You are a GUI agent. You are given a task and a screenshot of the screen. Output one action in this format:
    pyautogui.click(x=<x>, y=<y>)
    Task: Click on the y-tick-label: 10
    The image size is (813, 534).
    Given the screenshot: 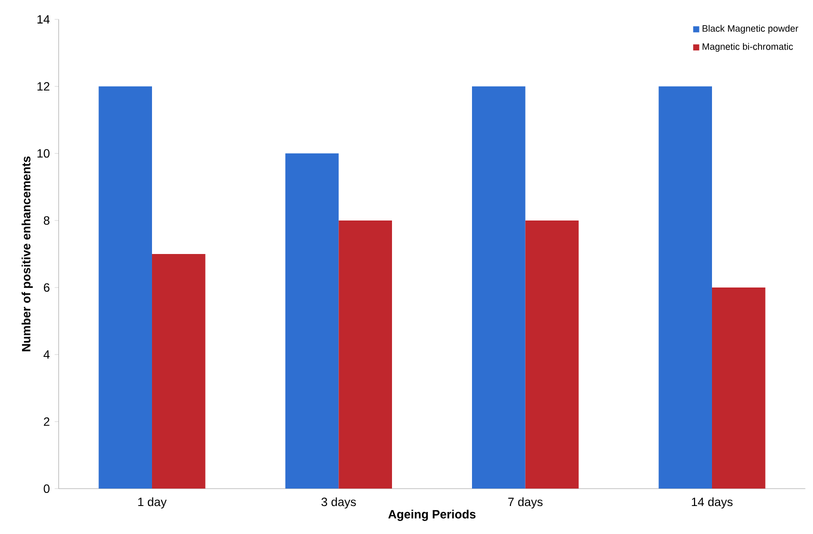 What is the action you would take?
    pyautogui.click(x=44, y=153)
    